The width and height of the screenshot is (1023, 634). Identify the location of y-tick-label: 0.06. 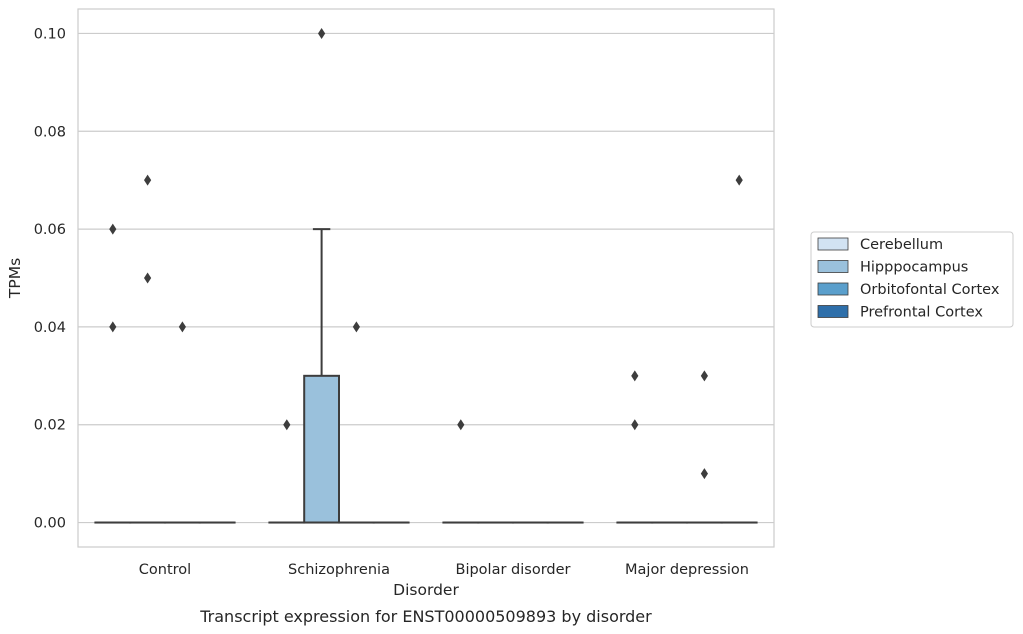
(50, 230).